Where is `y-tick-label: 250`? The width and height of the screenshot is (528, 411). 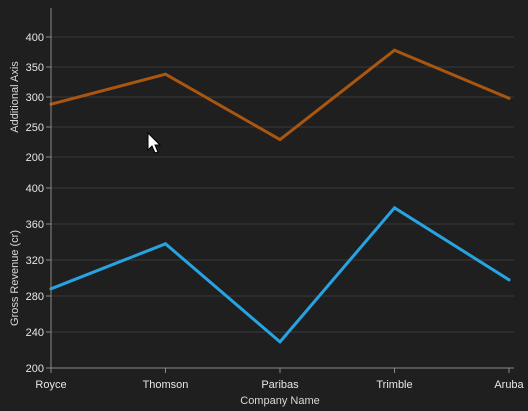 y-tick-label: 250 is located at coordinates (35, 128).